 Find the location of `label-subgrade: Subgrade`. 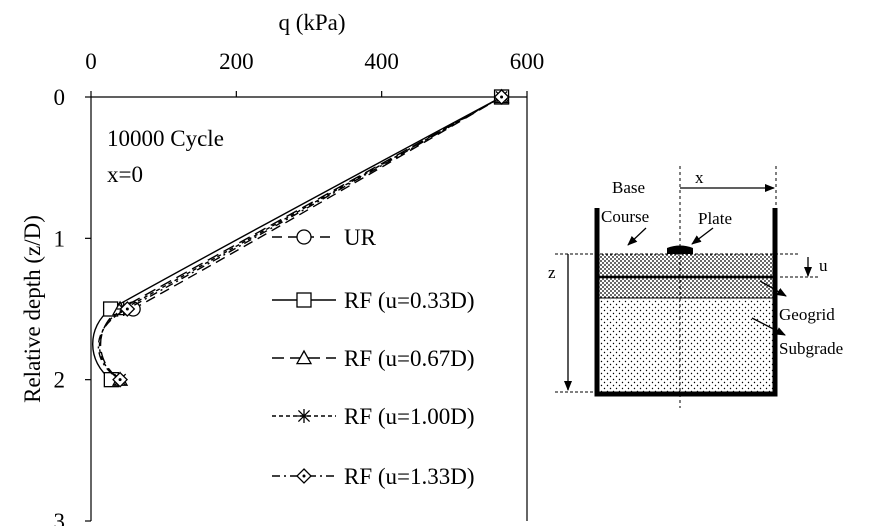

label-subgrade: Subgrade is located at coordinates (811, 348).